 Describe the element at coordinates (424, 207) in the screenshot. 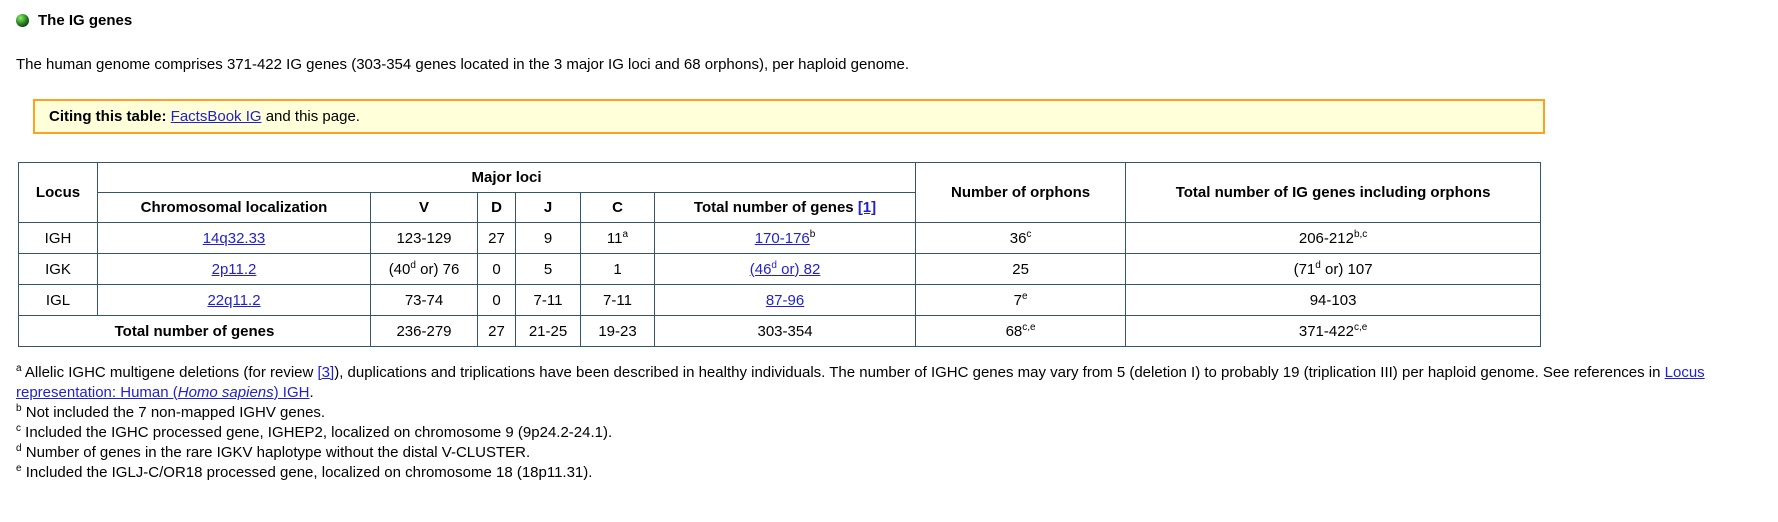

I see `header-v: V` at that location.